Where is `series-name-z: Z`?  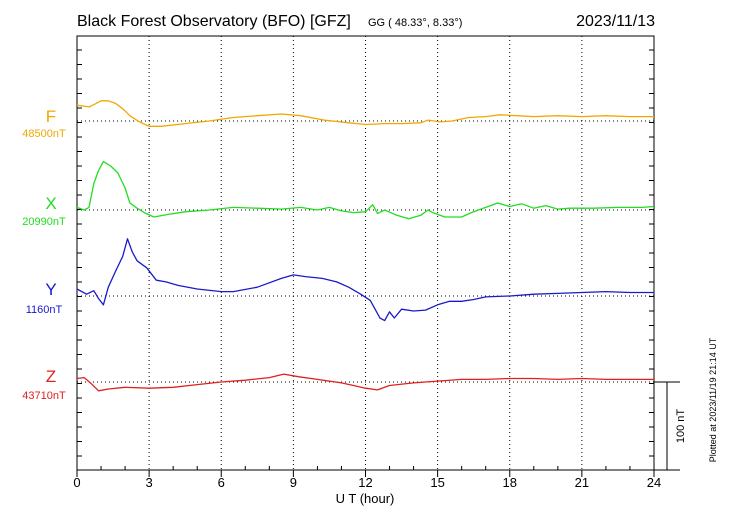
series-name-z: Z is located at coordinates (51, 376).